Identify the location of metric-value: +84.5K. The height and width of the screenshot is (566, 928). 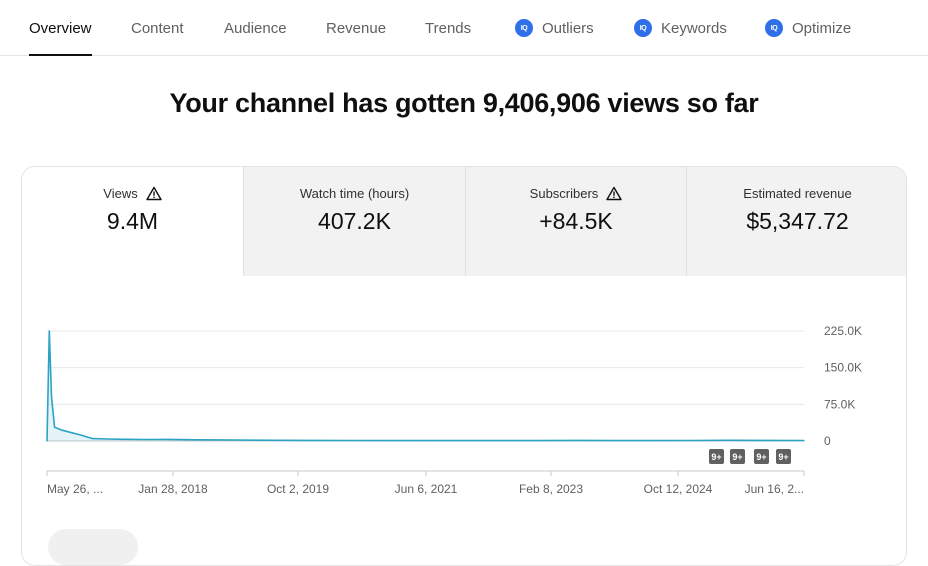
(576, 221).